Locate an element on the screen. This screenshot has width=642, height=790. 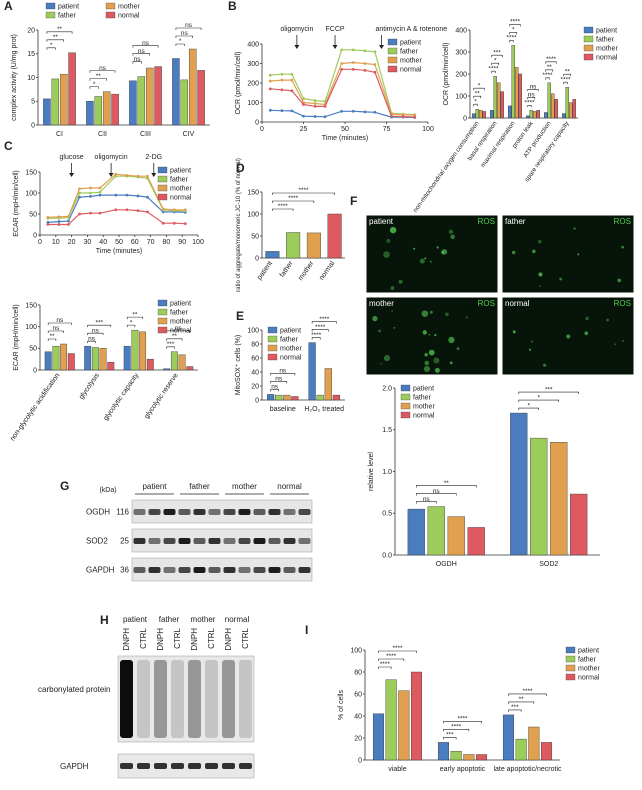
panel-label: A is located at coordinates (8, 6).